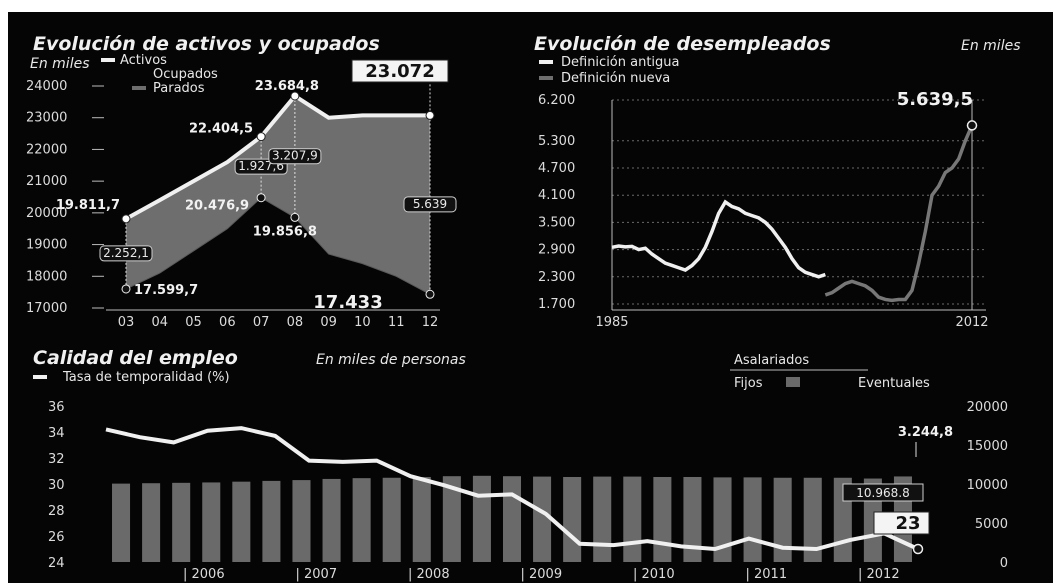  Describe the element at coordinates (46, 118) in the screenshot. I see `chart1-ytick-label: 23000` at that location.